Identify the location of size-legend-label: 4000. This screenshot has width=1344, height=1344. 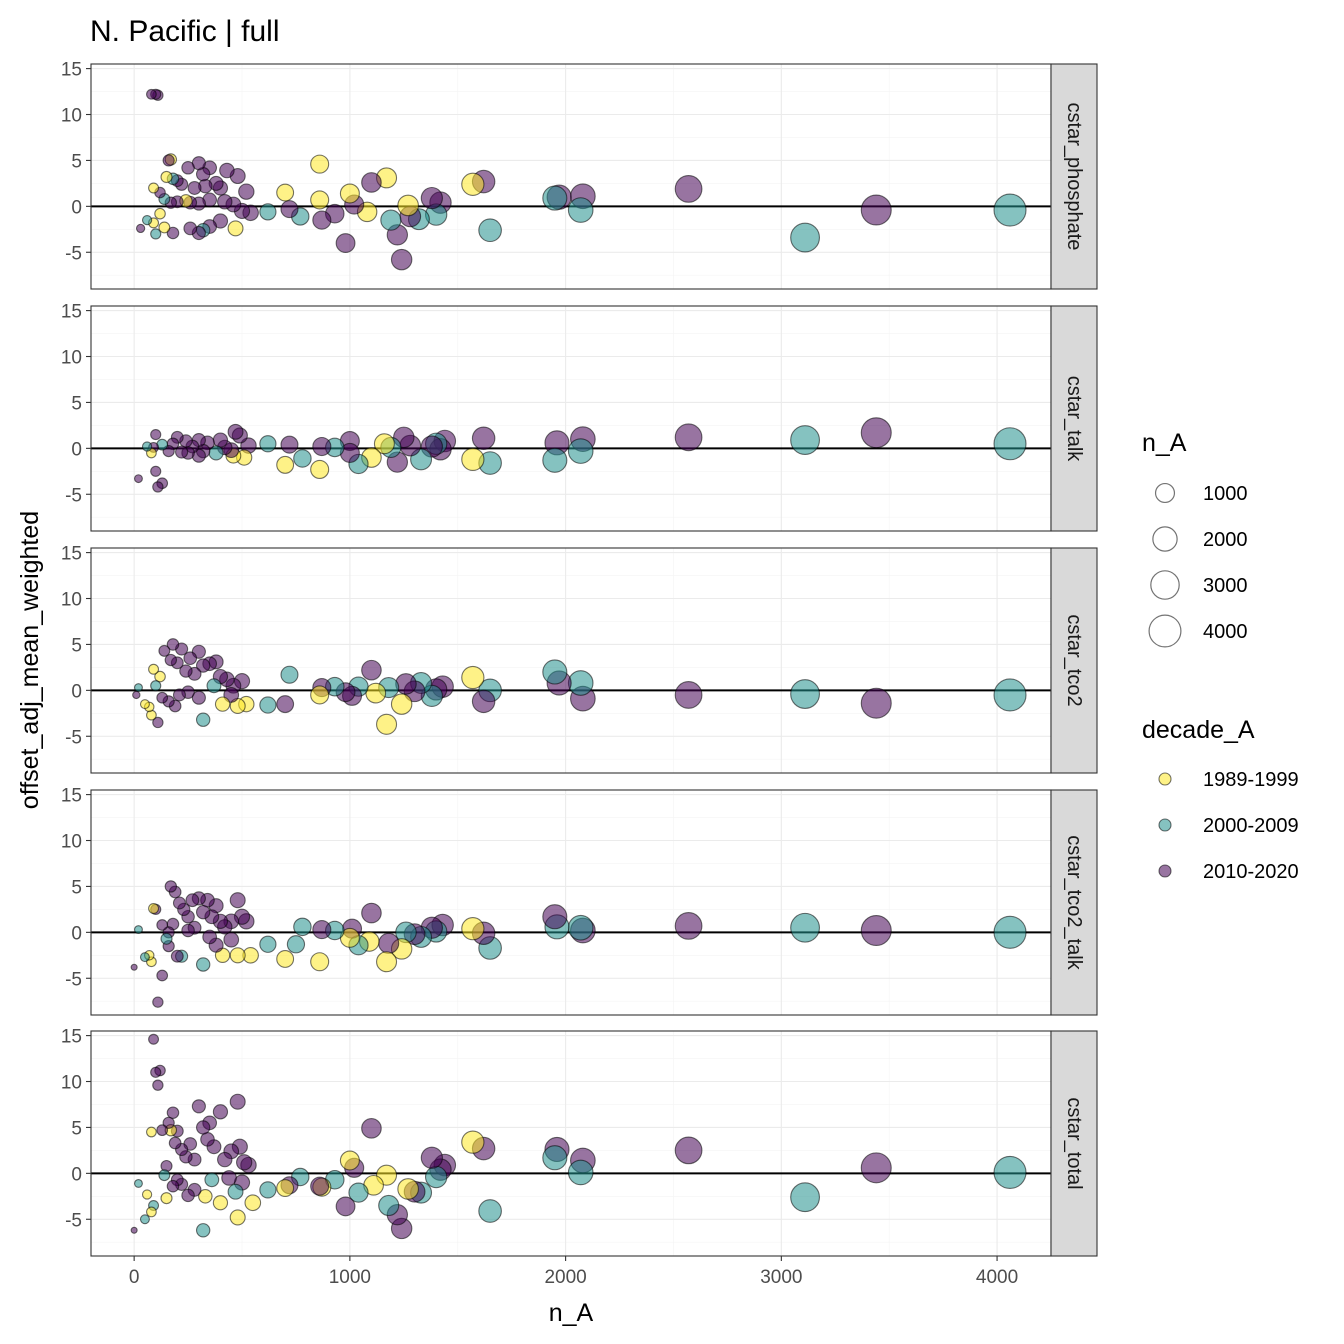
(1225, 632).